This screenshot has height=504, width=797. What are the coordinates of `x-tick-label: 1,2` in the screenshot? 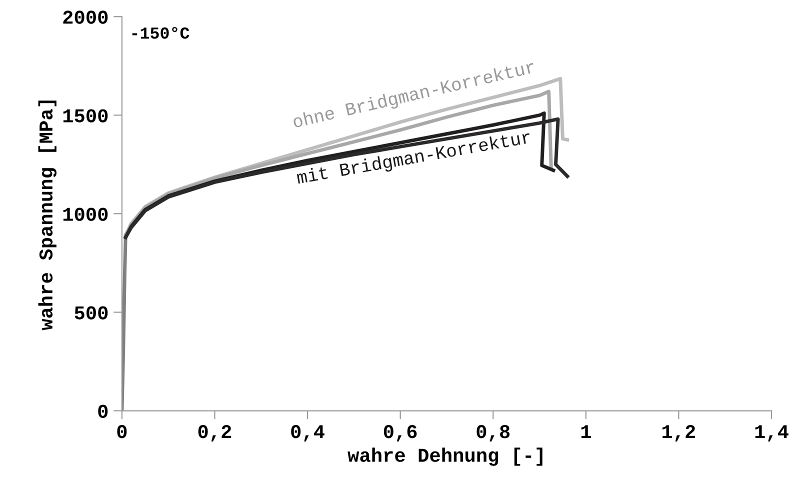 It's located at (679, 433).